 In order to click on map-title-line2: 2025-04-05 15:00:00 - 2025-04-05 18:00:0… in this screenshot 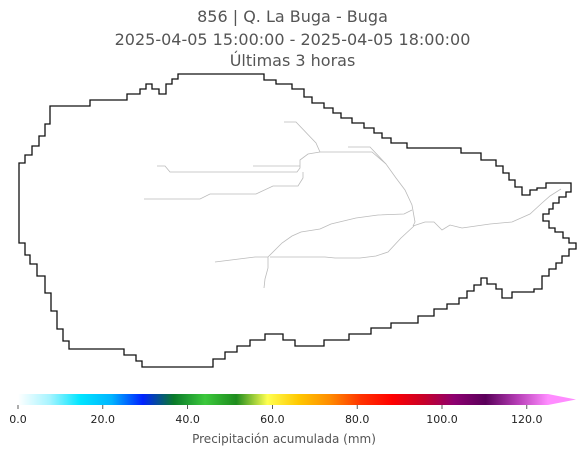, I will do `click(292, 39)`.